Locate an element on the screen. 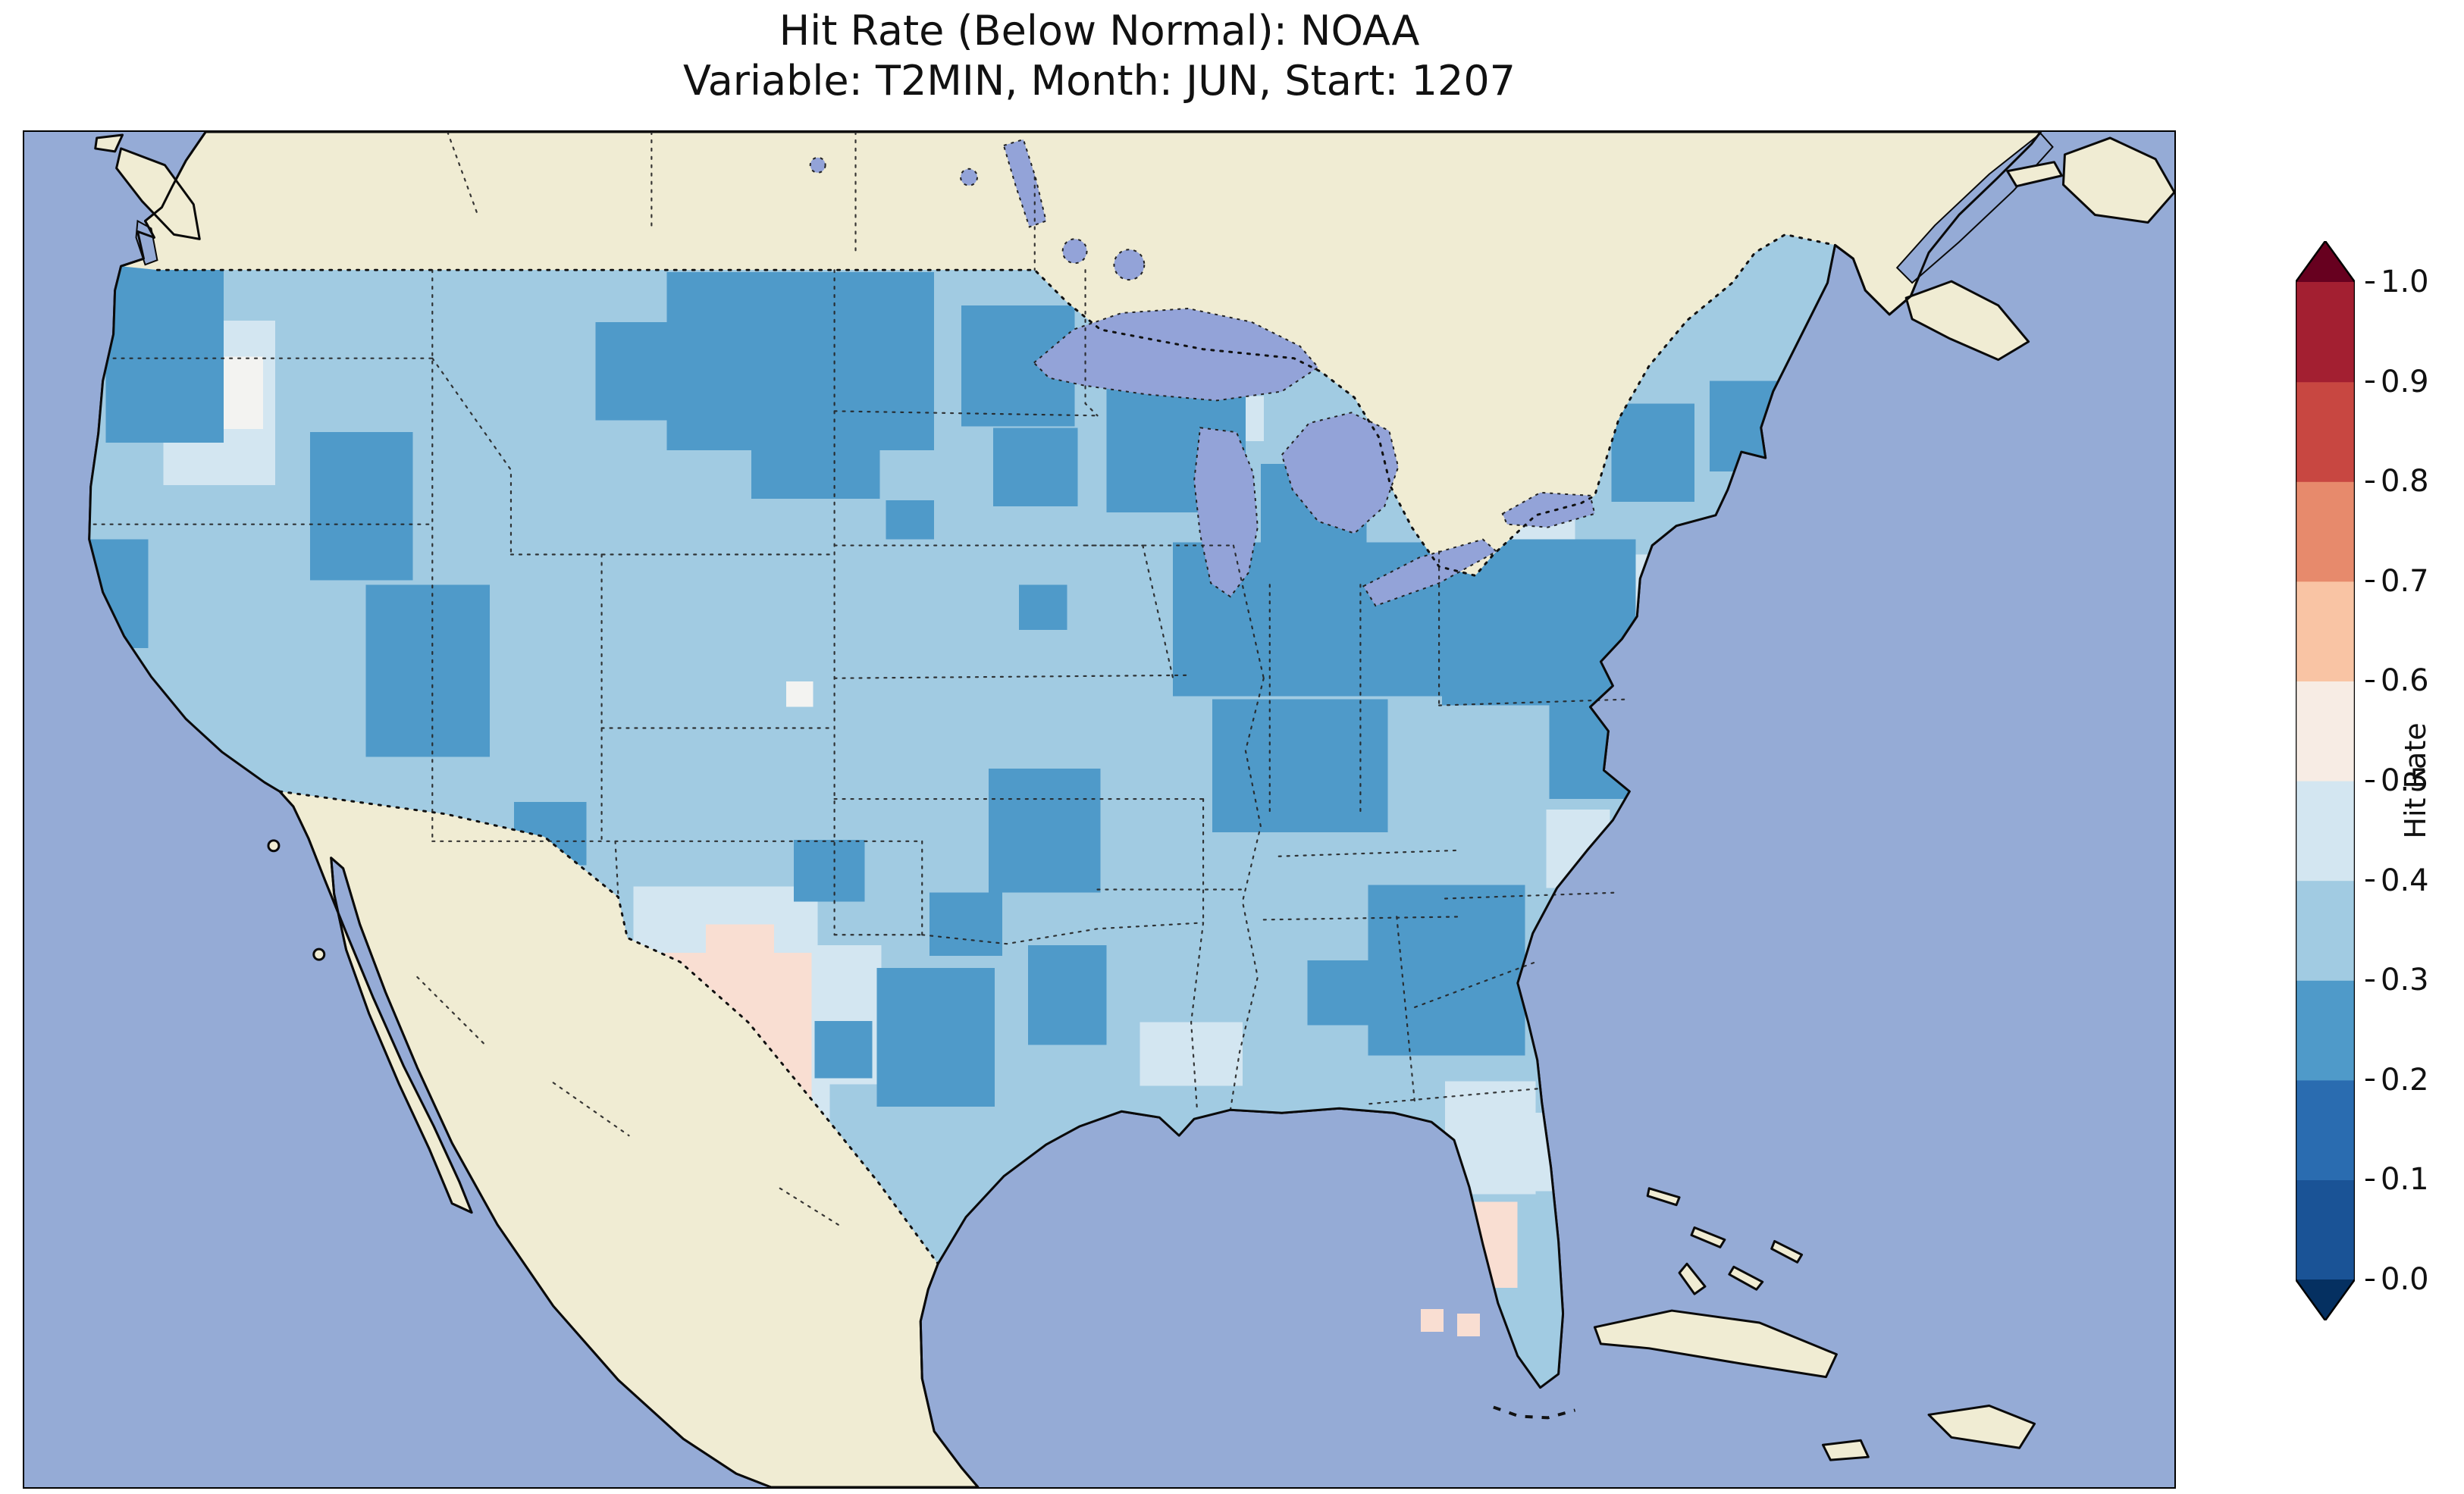 The image size is (2464, 1494). colorbar-extend-over is located at coordinates (2325, 261).